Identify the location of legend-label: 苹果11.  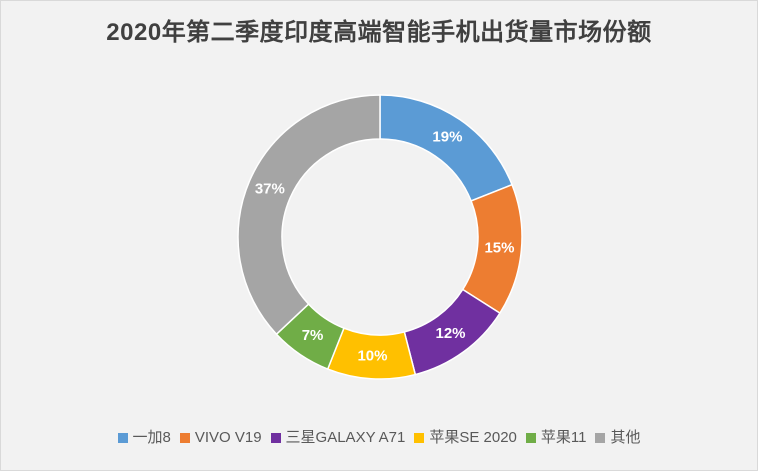
(563, 437).